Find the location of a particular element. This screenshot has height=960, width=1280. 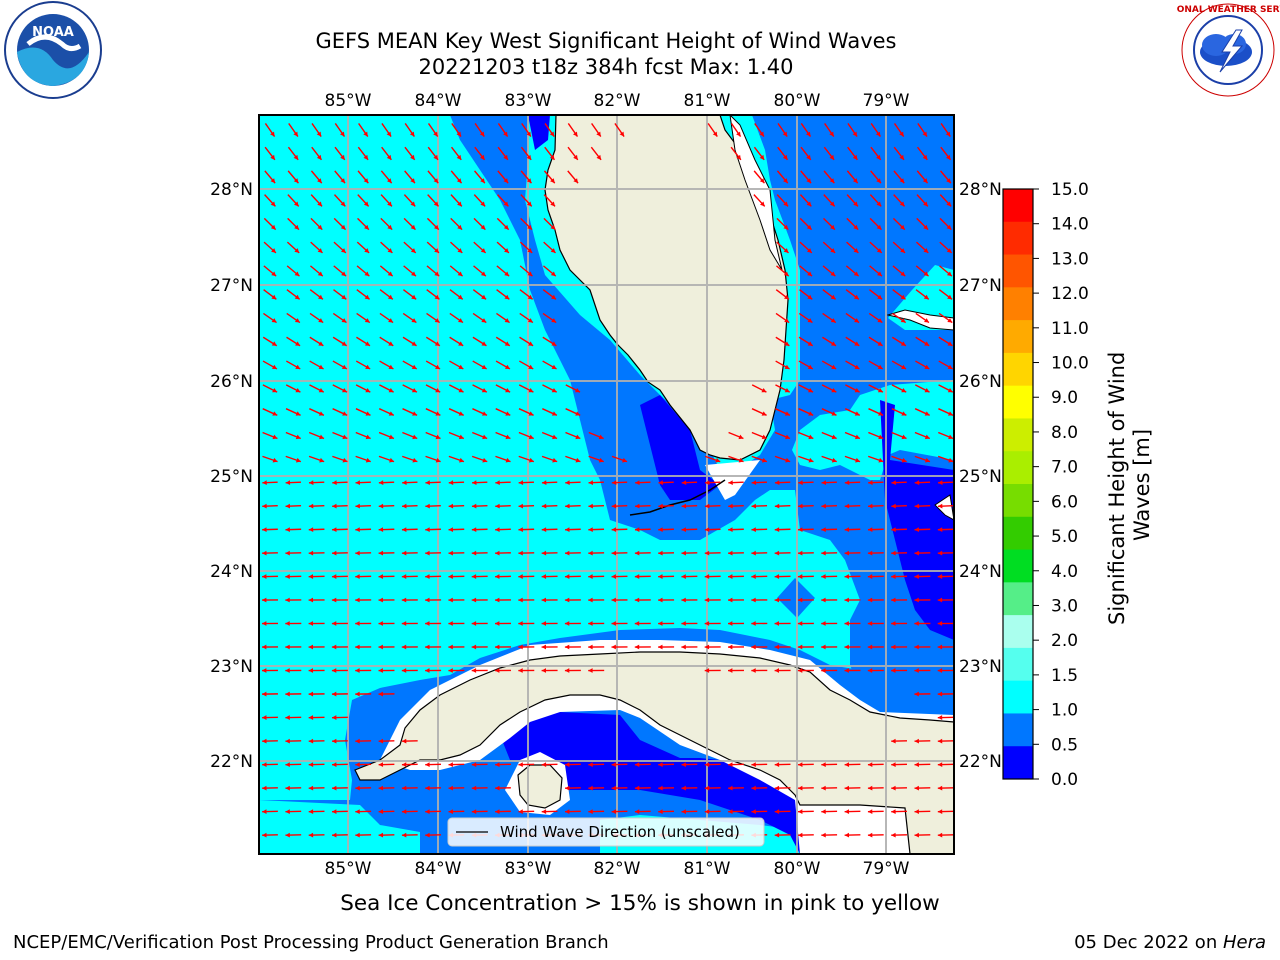

lat-tick-right: 23°N is located at coordinates (980, 667).